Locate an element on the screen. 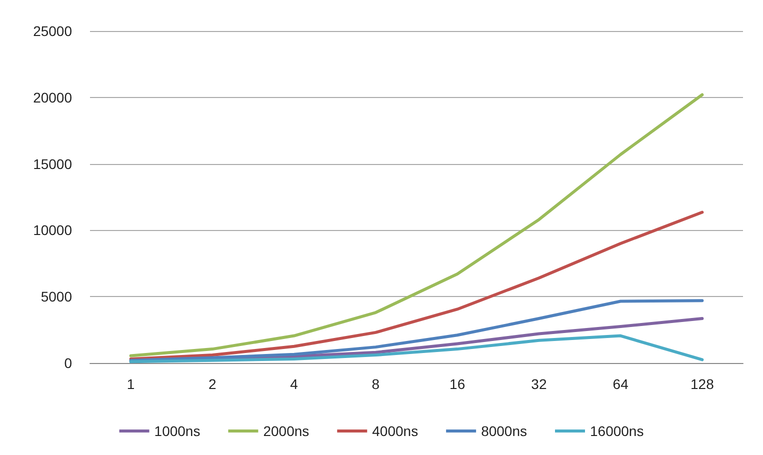 Image resolution: width=763 pixels, height=455 pixels. x-tick-label: 4 is located at coordinates (294, 384).